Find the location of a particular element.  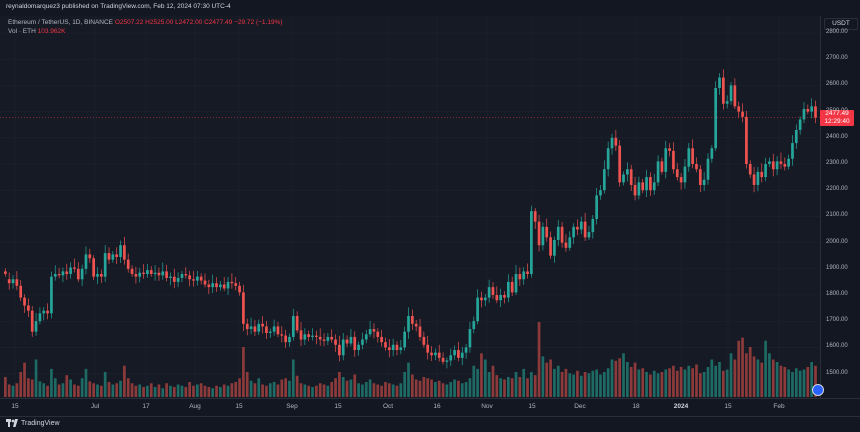

currency-button: USDT is located at coordinates (841, 24).